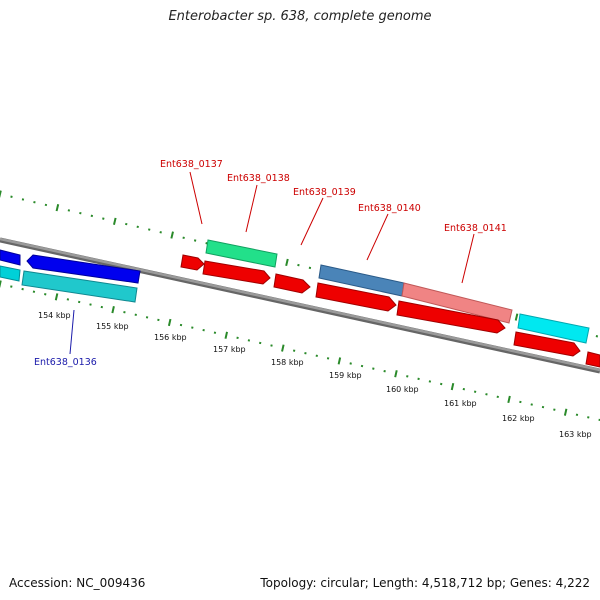  What do you see at coordinates (547, 344) in the screenshot?
I see `feature-gene-red-right` at bounding box center [547, 344].